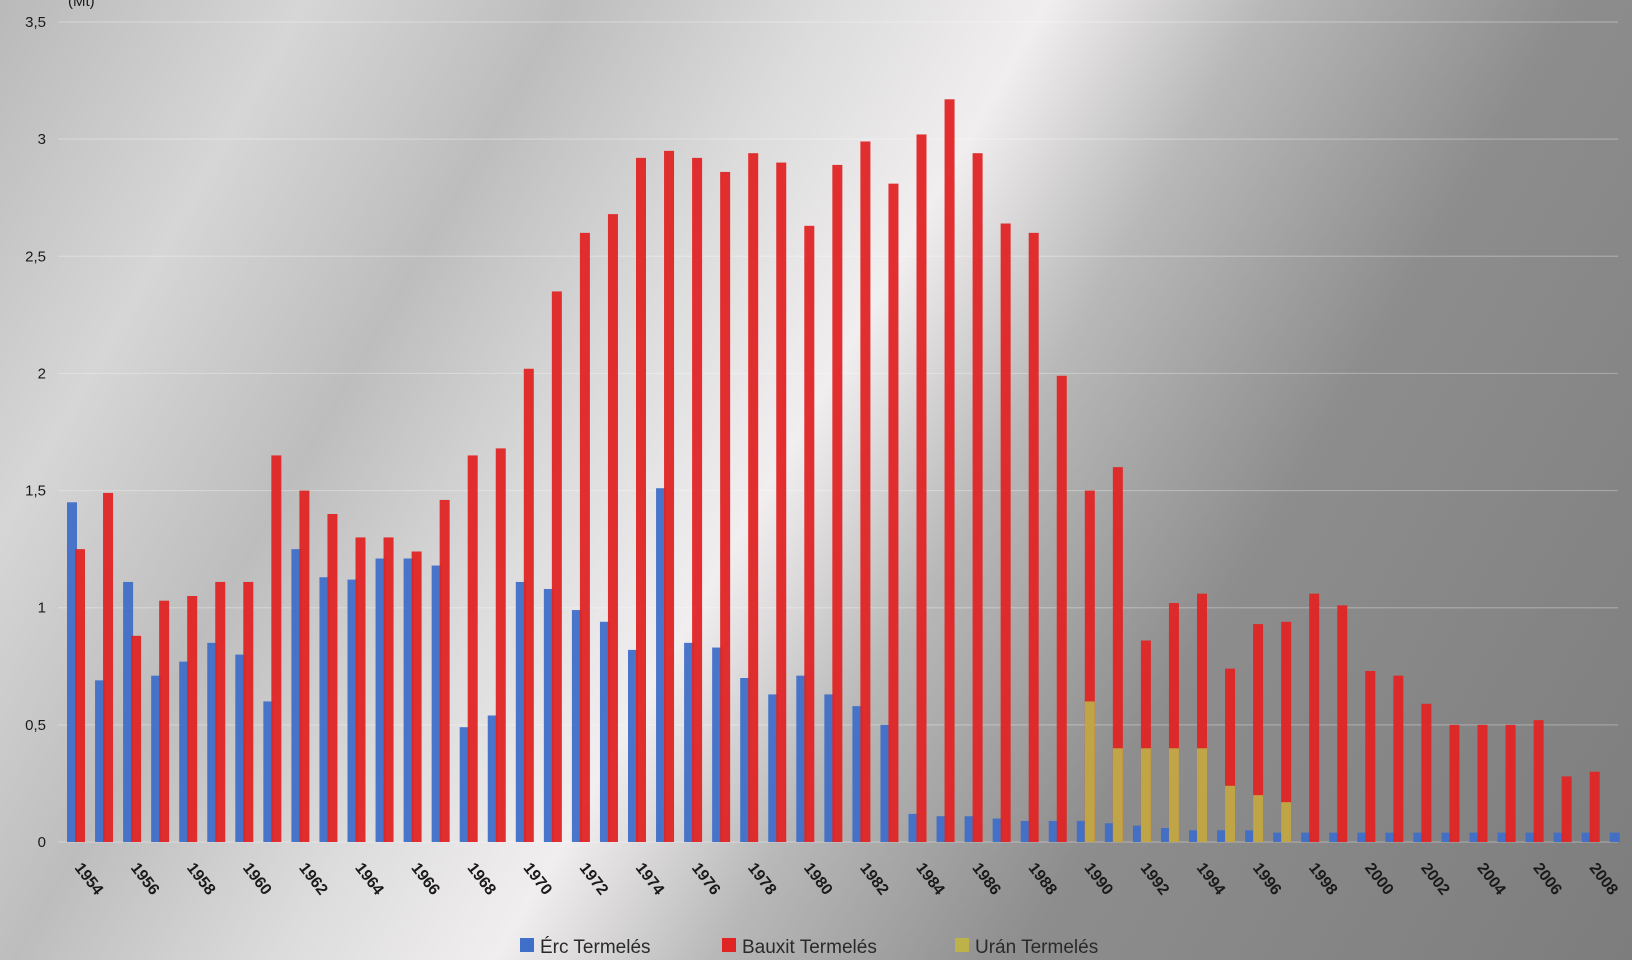  I want to click on x-tick-label: 1984, so click(929, 879).